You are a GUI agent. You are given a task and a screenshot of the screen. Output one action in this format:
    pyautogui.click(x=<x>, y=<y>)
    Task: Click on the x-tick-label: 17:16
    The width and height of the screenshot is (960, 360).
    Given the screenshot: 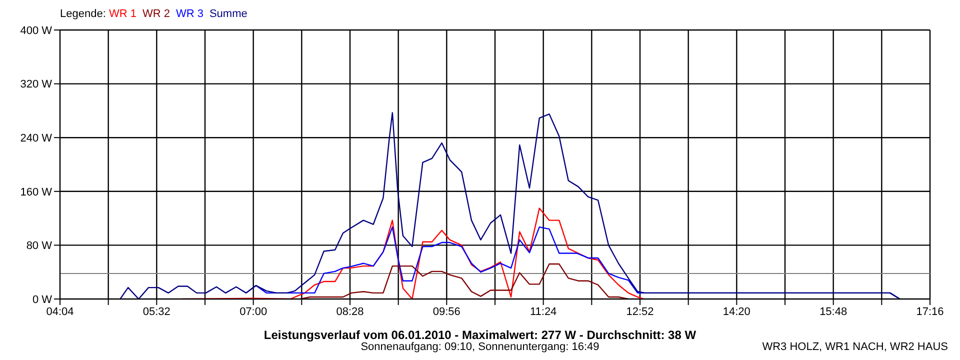 What is the action you would take?
    pyautogui.click(x=930, y=312)
    